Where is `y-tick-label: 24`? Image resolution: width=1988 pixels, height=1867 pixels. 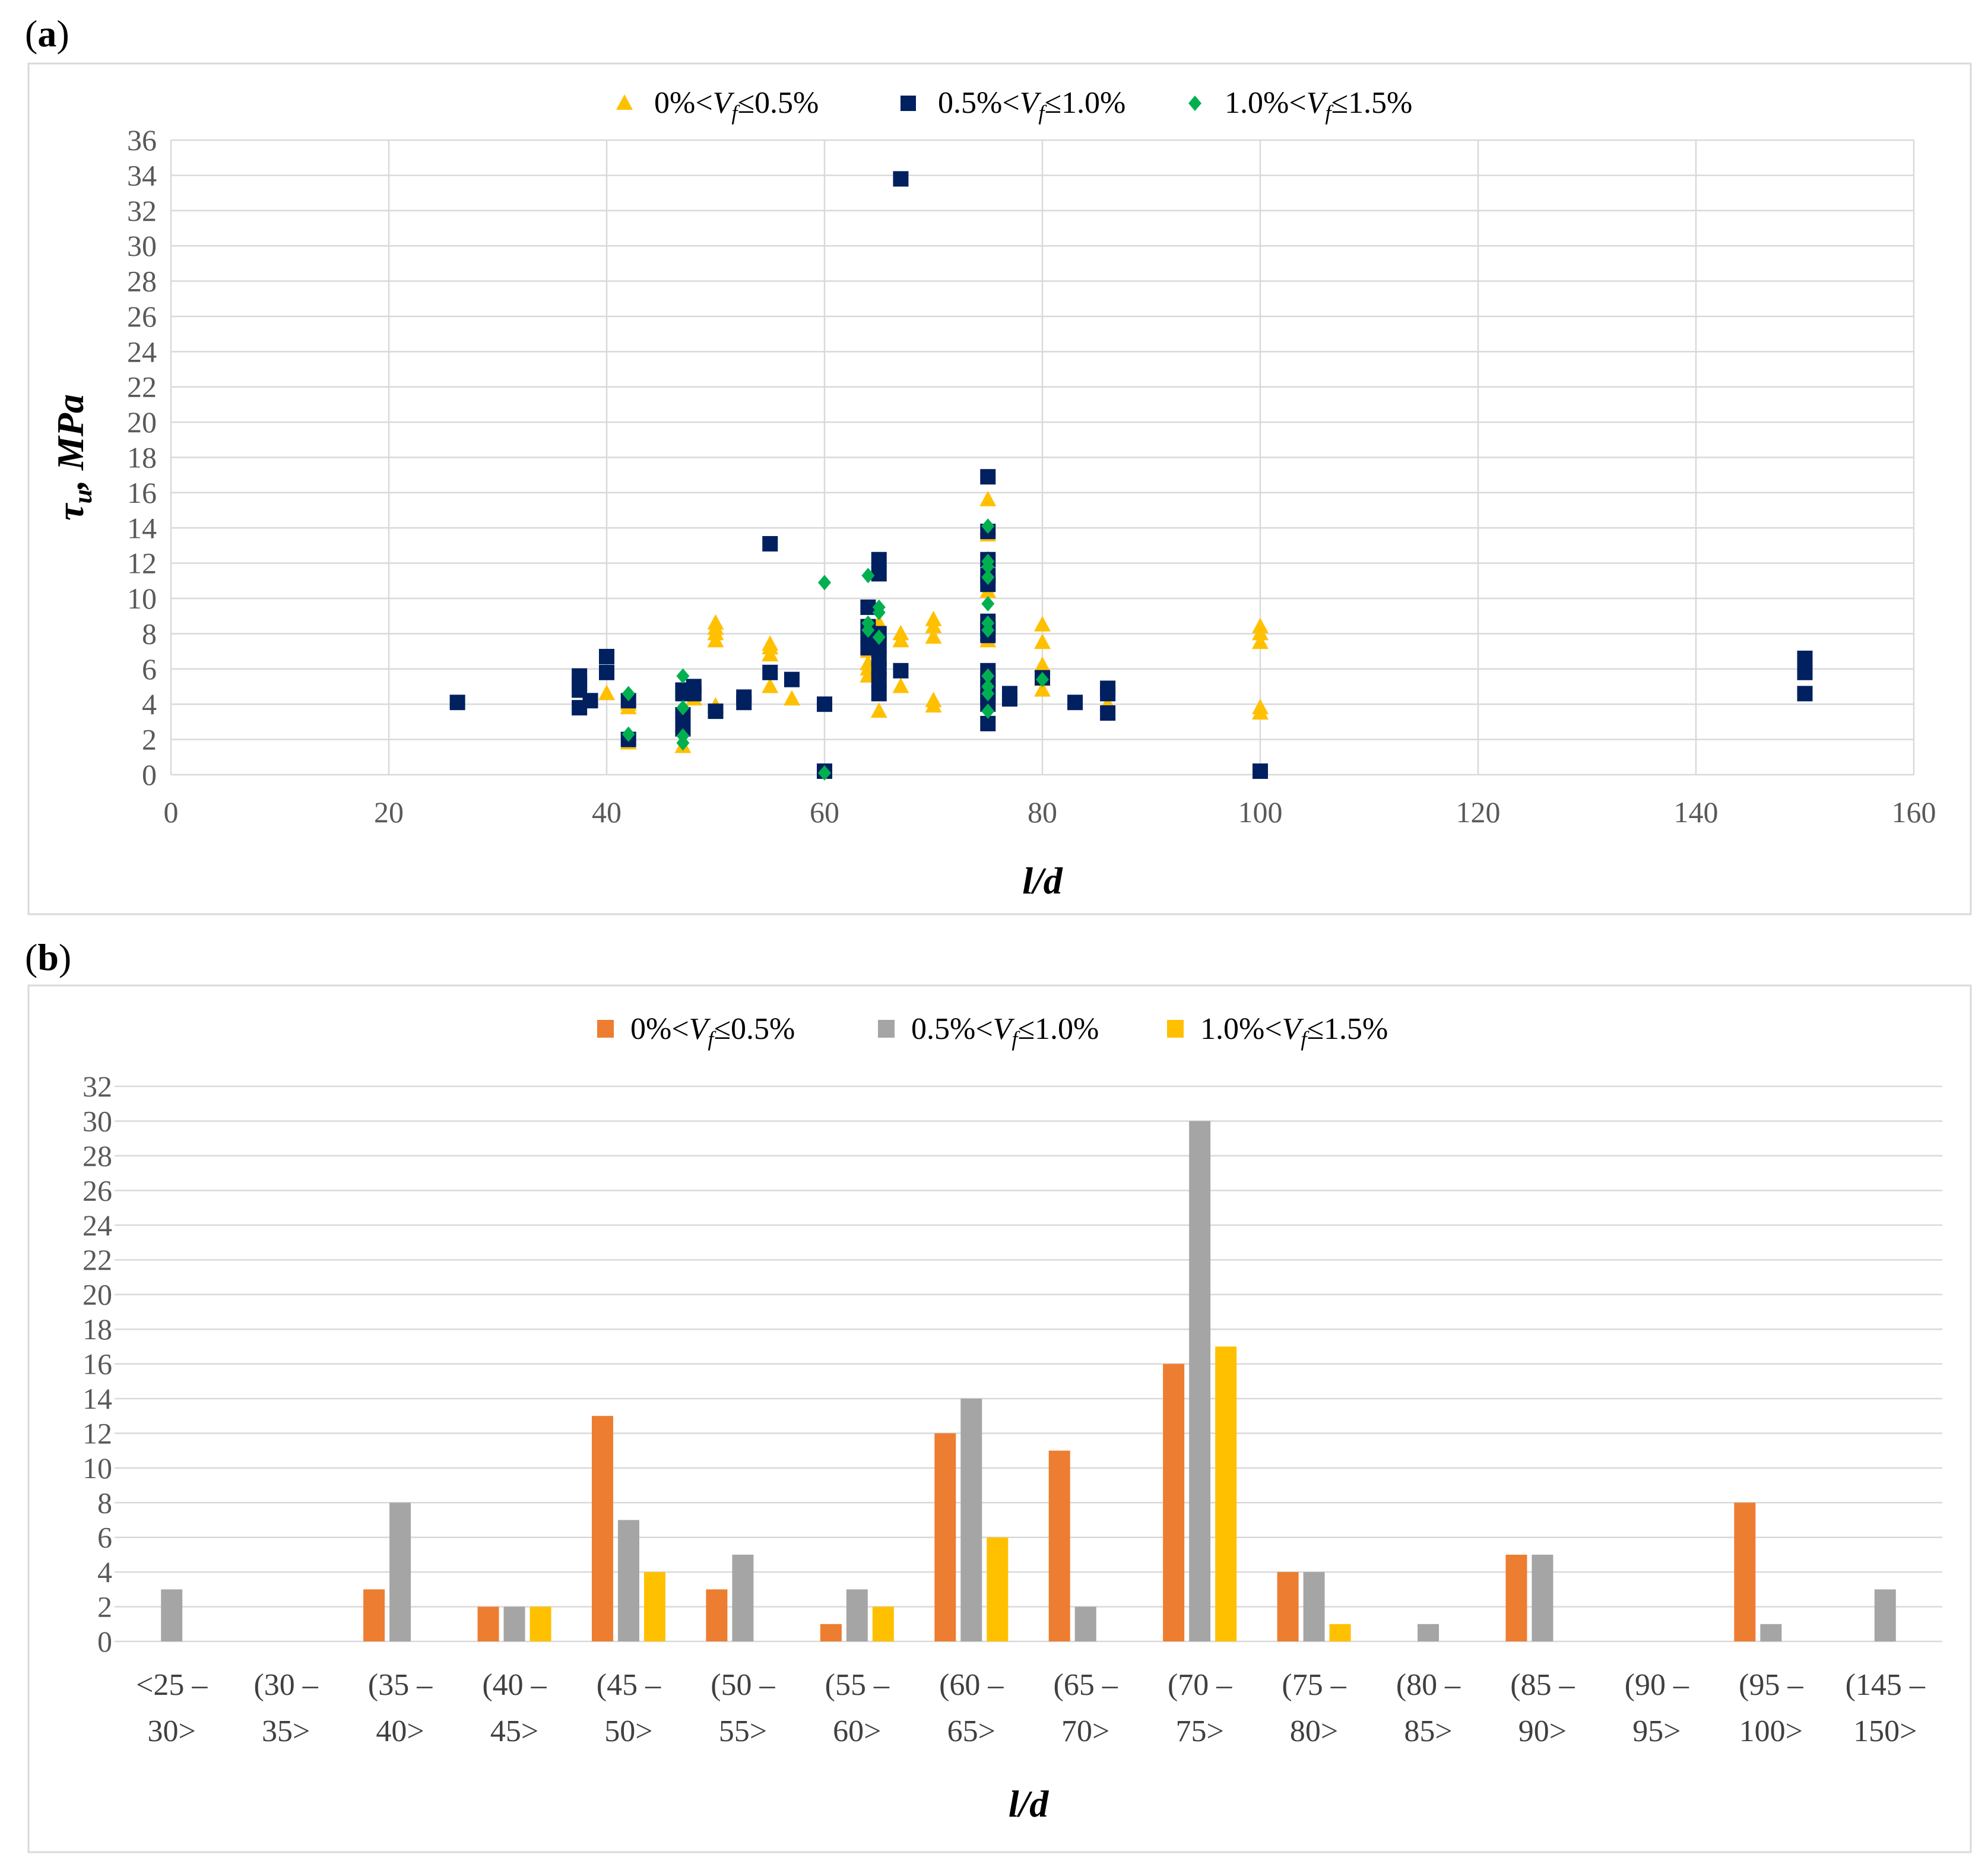 y-tick-label: 24 is located at coordinates (97, 1225).